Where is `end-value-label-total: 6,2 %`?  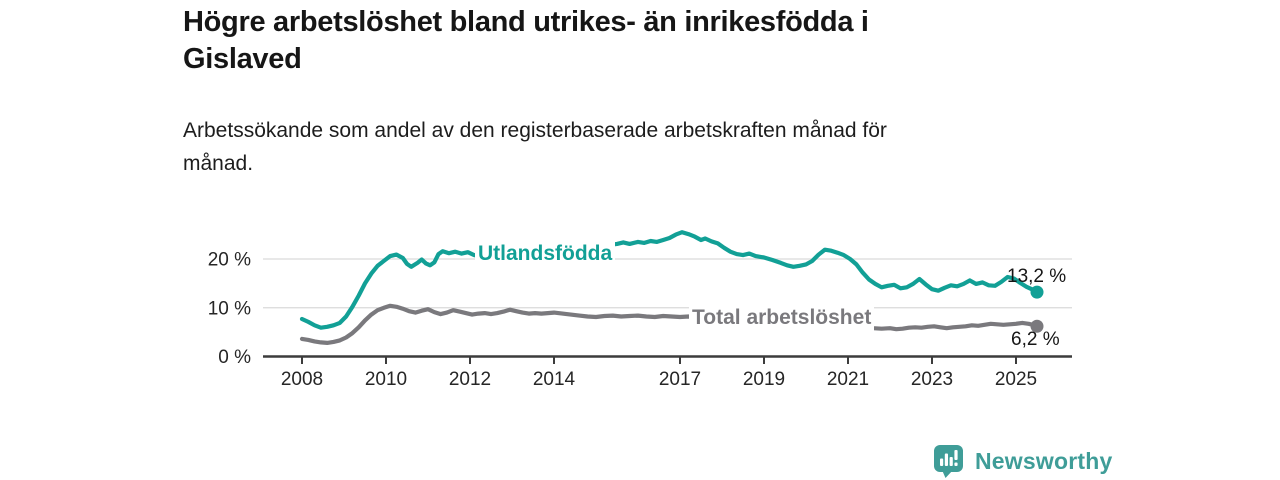
end-value-label-total: 6,2 % is located at coordinates (1035, 339).